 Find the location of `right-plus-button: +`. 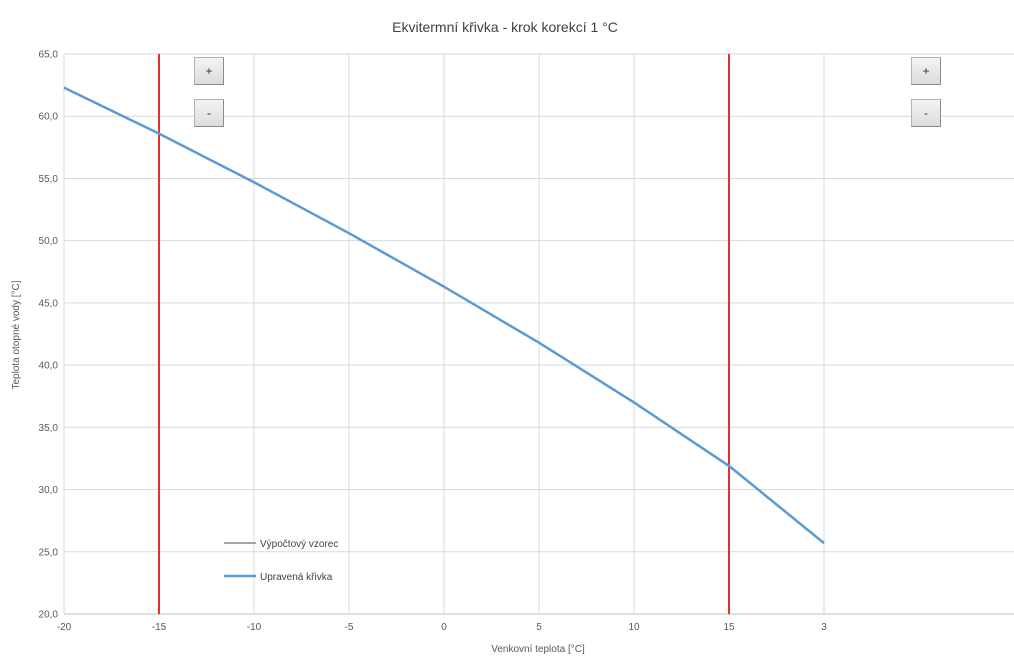

right-plus-button: + is located at coordinates (926, 71).